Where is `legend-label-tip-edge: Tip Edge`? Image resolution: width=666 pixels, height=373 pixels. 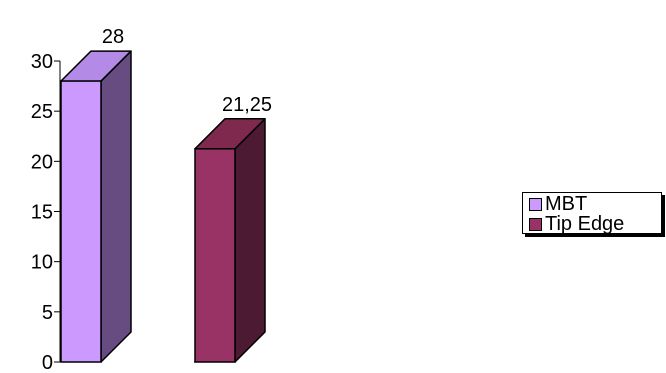 legend-label-tip-edge: Tip Edge is located at coordinates (585, 223).